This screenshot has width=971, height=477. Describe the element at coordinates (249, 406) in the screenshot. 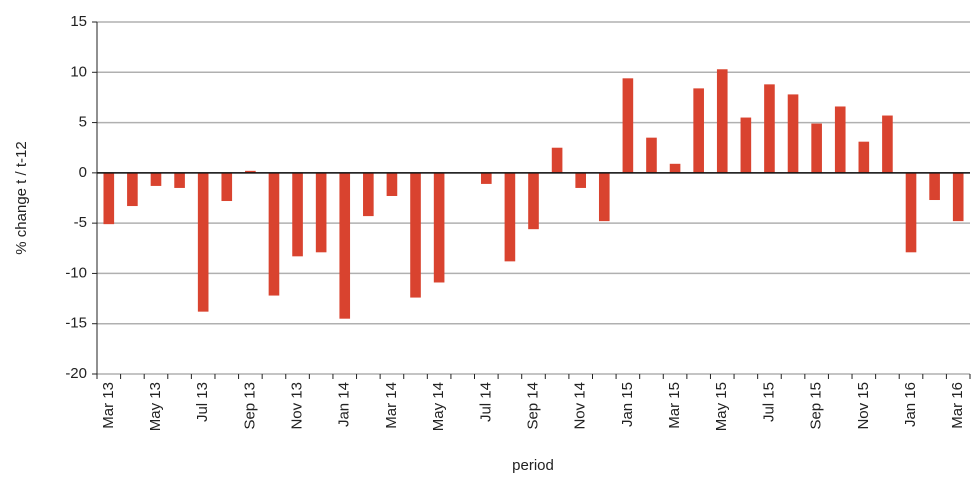

I see `x-tick-label: Sep 13` at that location.